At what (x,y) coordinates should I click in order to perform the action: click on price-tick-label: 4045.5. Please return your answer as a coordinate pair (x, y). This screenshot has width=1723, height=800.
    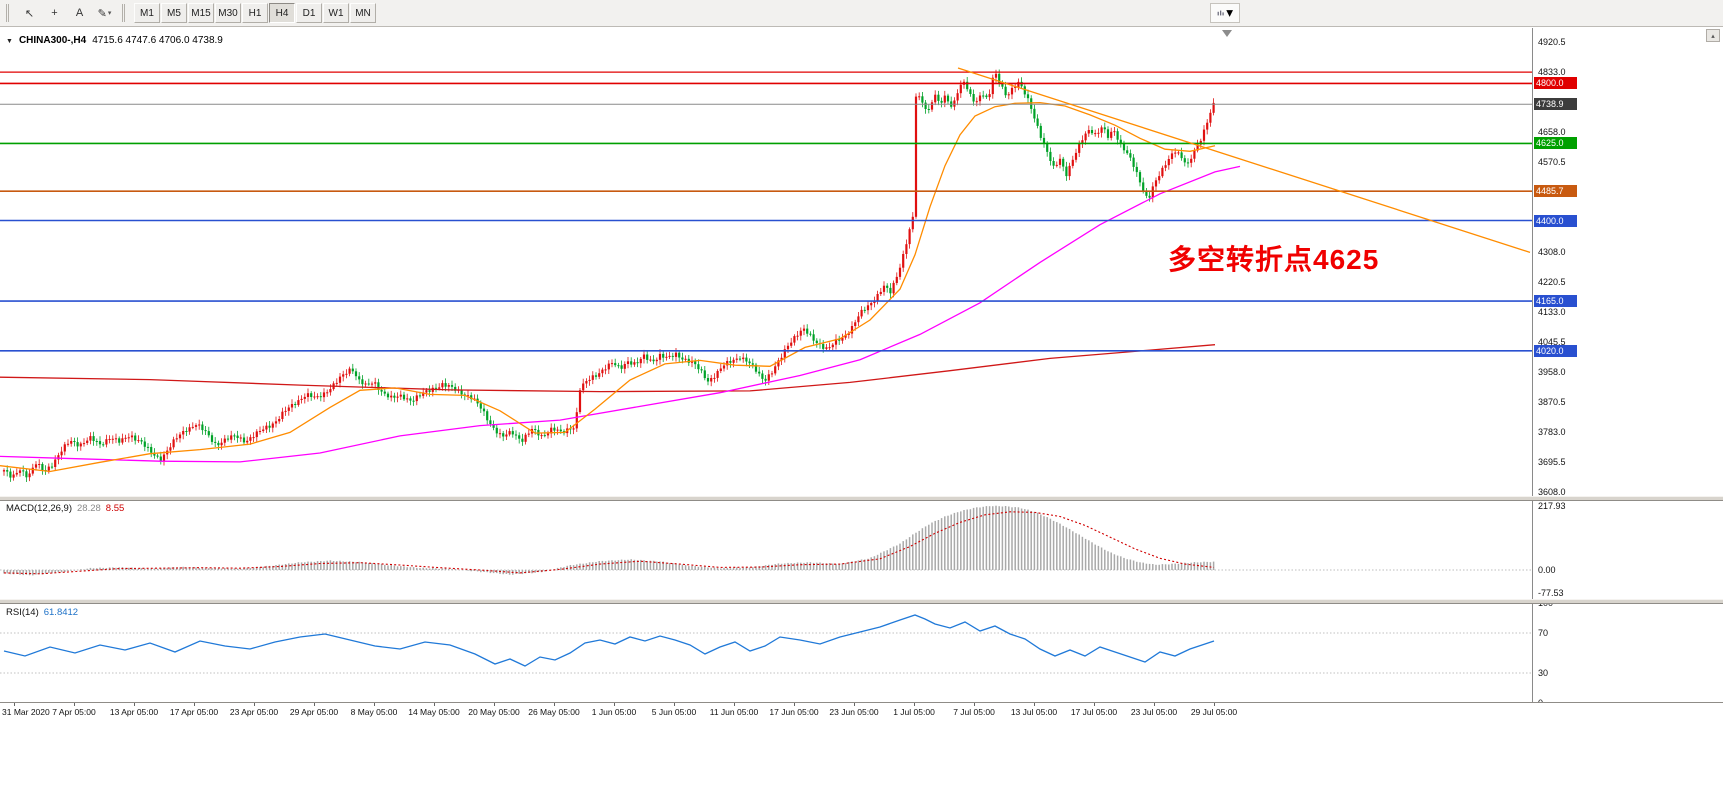
    Looking at the image, I should click on (1552, 342).